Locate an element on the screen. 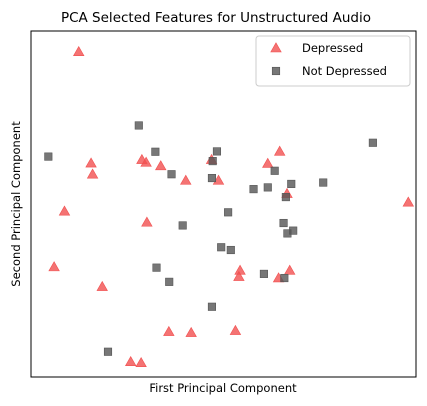 This screenshot has height=406, width=427. x-axis-label: First Principal Component is located at coordinates (223, 388).